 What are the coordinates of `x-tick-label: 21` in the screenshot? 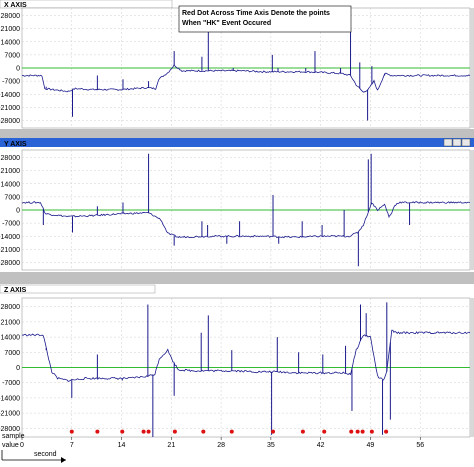 It's located at (171, 445).